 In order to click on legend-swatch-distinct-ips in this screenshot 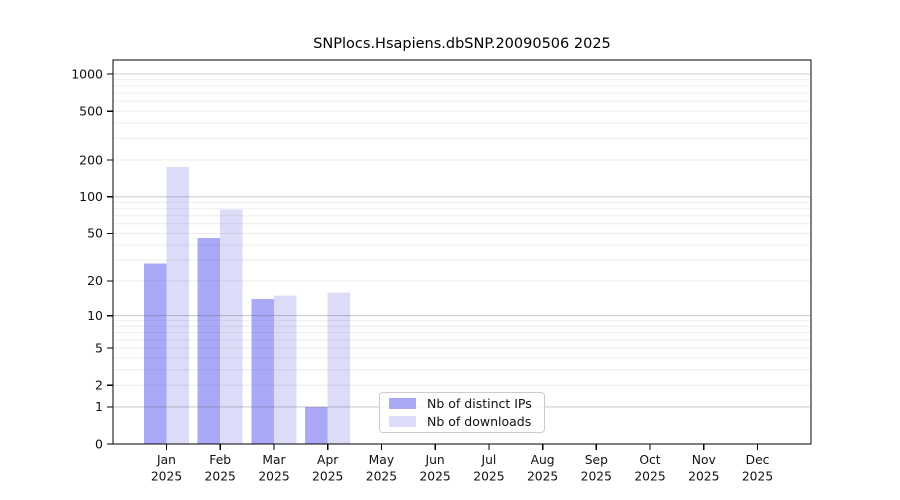, I will do `click(402, 403)`.